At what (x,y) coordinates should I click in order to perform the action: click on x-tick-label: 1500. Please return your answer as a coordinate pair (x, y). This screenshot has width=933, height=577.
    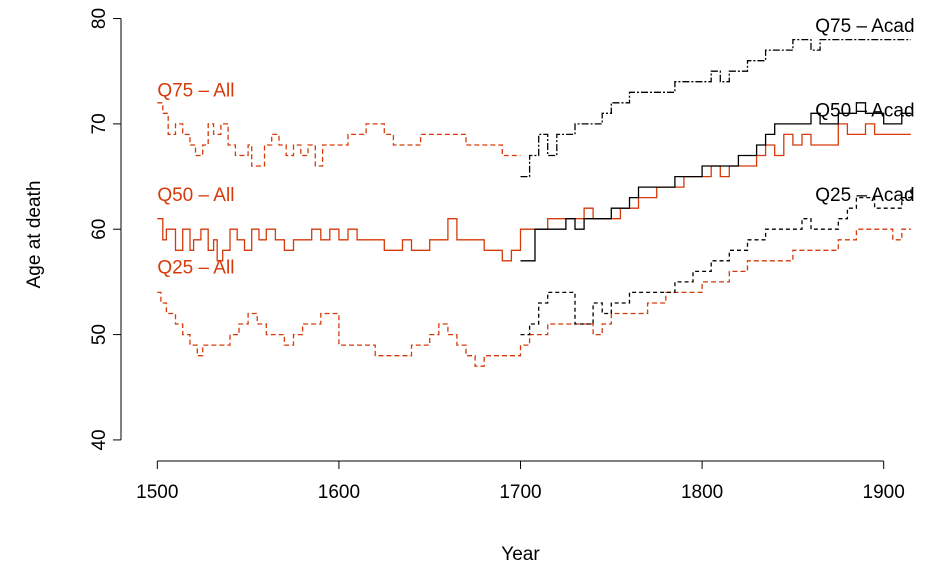
    Looking at the image, I should click on (157, 492).